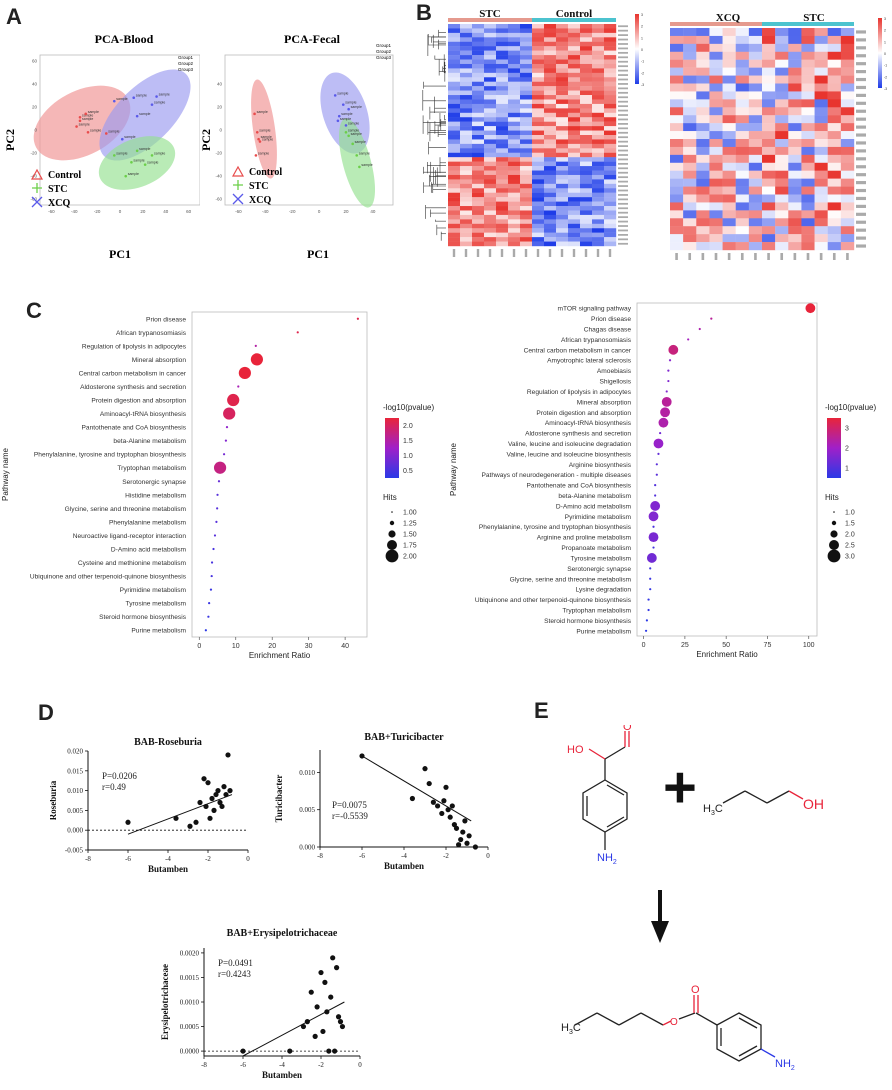 The height and width of the screenshot is (1090, 892). What do you see at coordinates (282, 933) in the screenshot?
I see `correlation-title: BAB+Erysipelotrichaceae` at bounding box center [282, 933].